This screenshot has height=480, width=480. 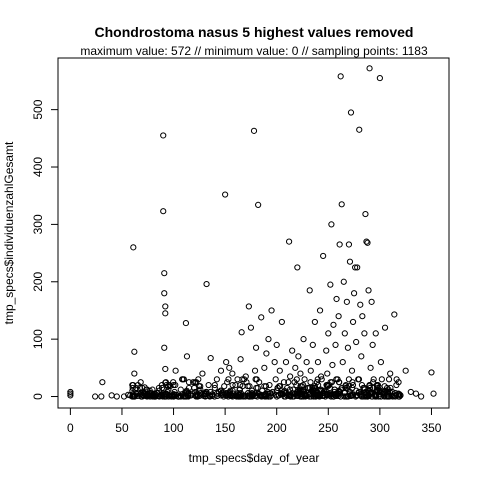 What do you see at coordinates (277, 428) in the screenshot?
I see `x-tick-label: 200` at bounding box center [277, 428].